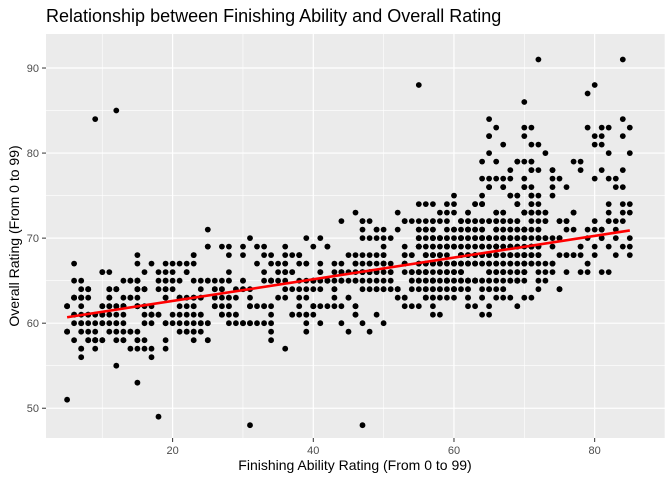 This screenshot has width=672, height=480. I want to click on y-tick-label: 60, so click(33, 324).